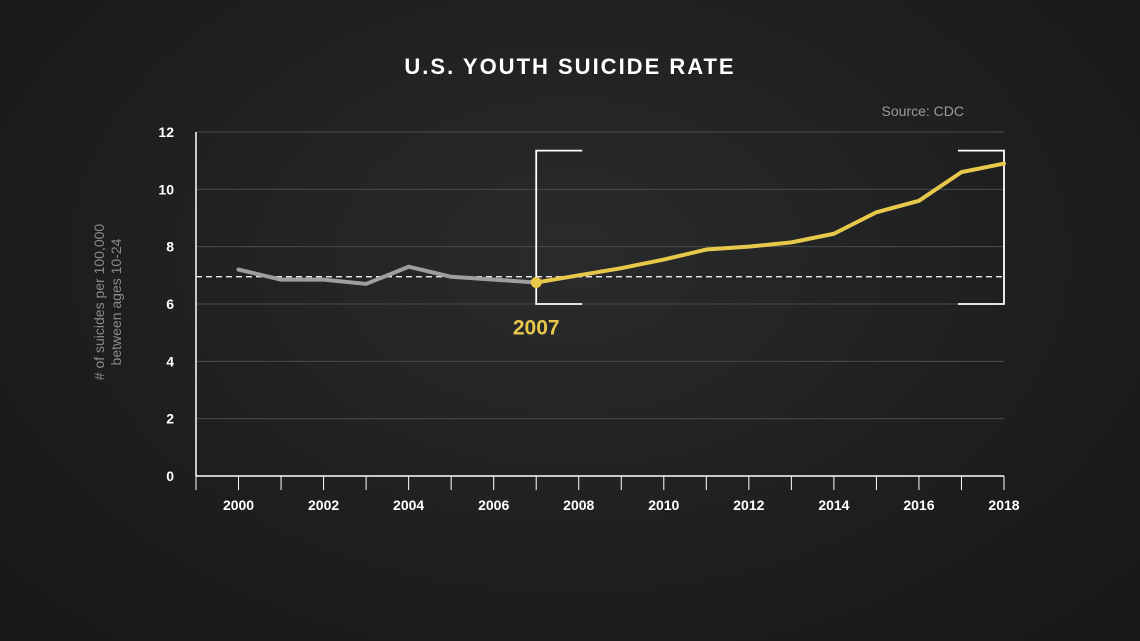 The height and width of the screenshot is (641, 1140). Describe the element at coordinates (238, 505) in the screenshot. I see `x-tick-label: 2000` at that location.